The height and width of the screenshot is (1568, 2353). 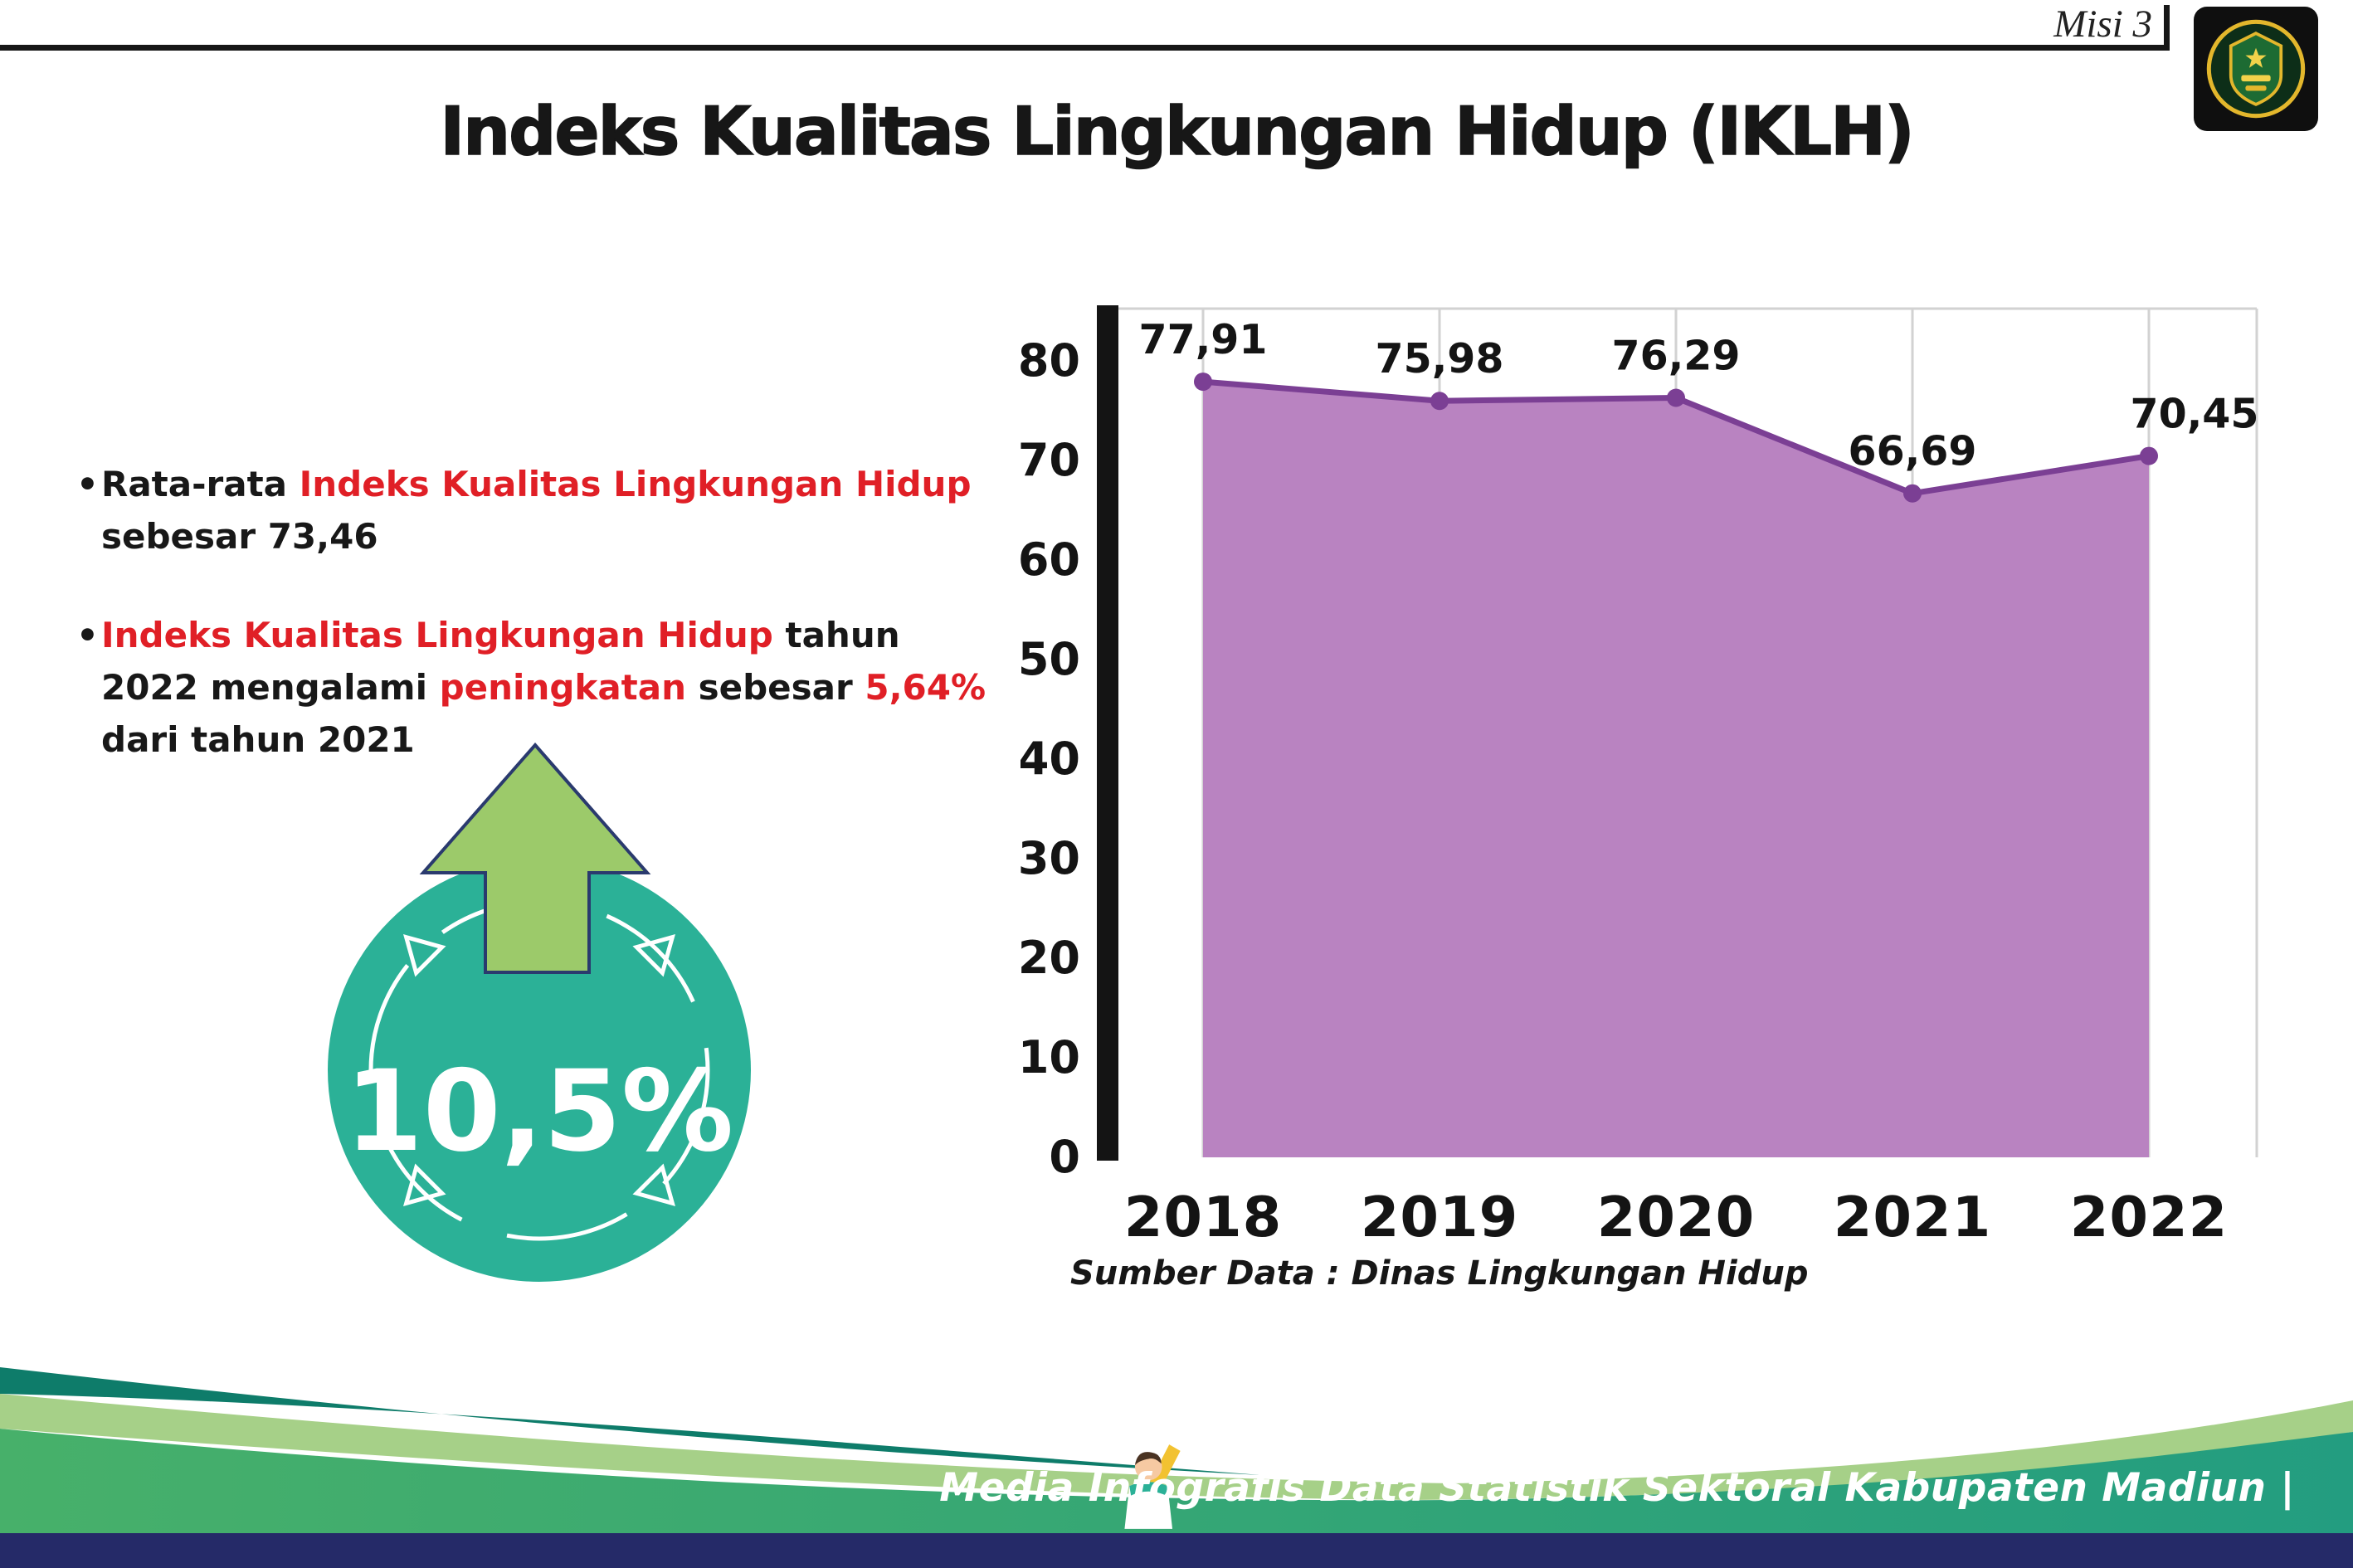 I want to click on footer-waves, so click(x=1176, y=1467).